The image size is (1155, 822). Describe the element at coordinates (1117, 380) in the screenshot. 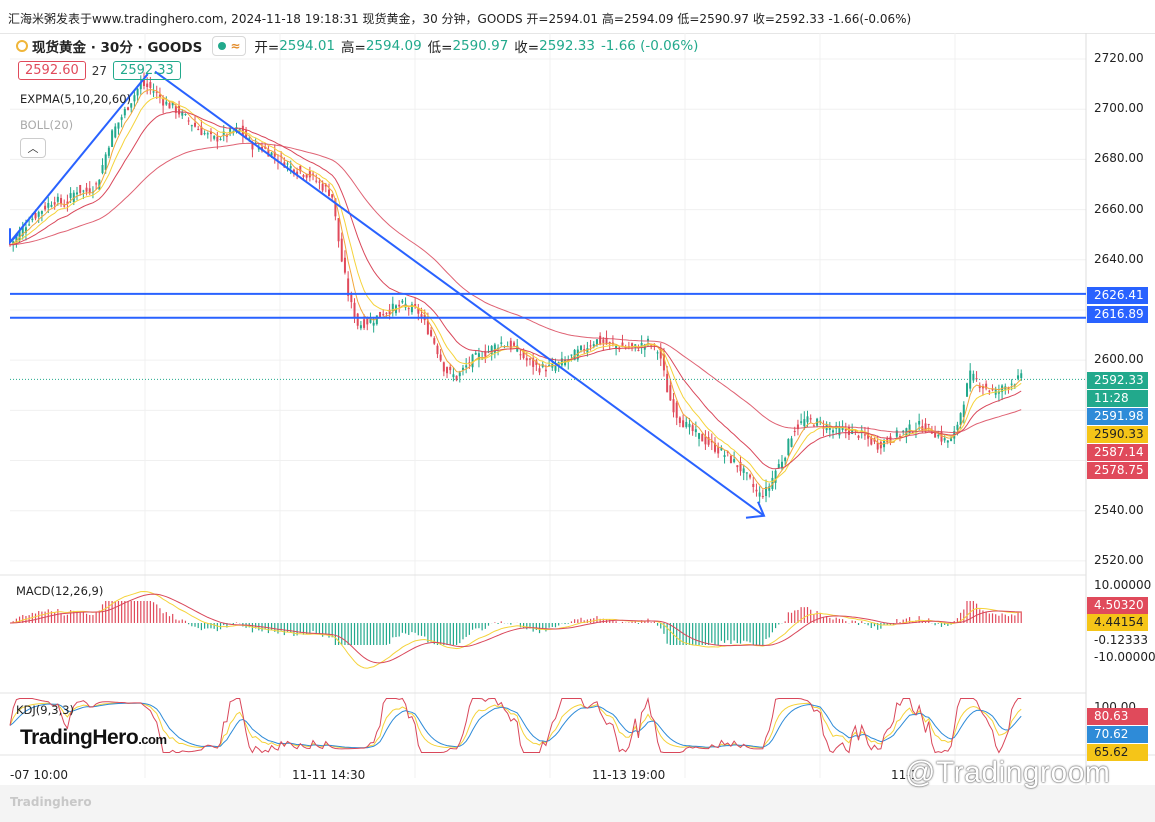

I see `price-tag: 2592.33` at that location.